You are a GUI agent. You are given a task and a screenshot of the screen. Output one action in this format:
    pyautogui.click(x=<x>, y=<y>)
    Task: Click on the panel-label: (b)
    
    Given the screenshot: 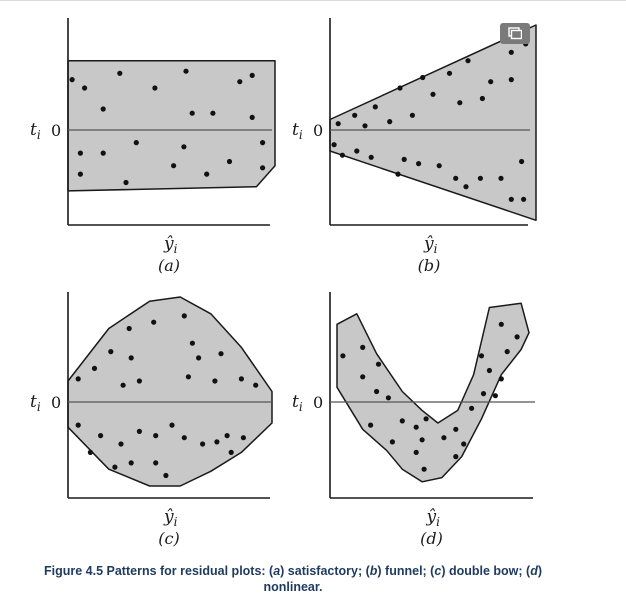 What is the action you would take?
    pyautogui.click(x=429, y=265)
    